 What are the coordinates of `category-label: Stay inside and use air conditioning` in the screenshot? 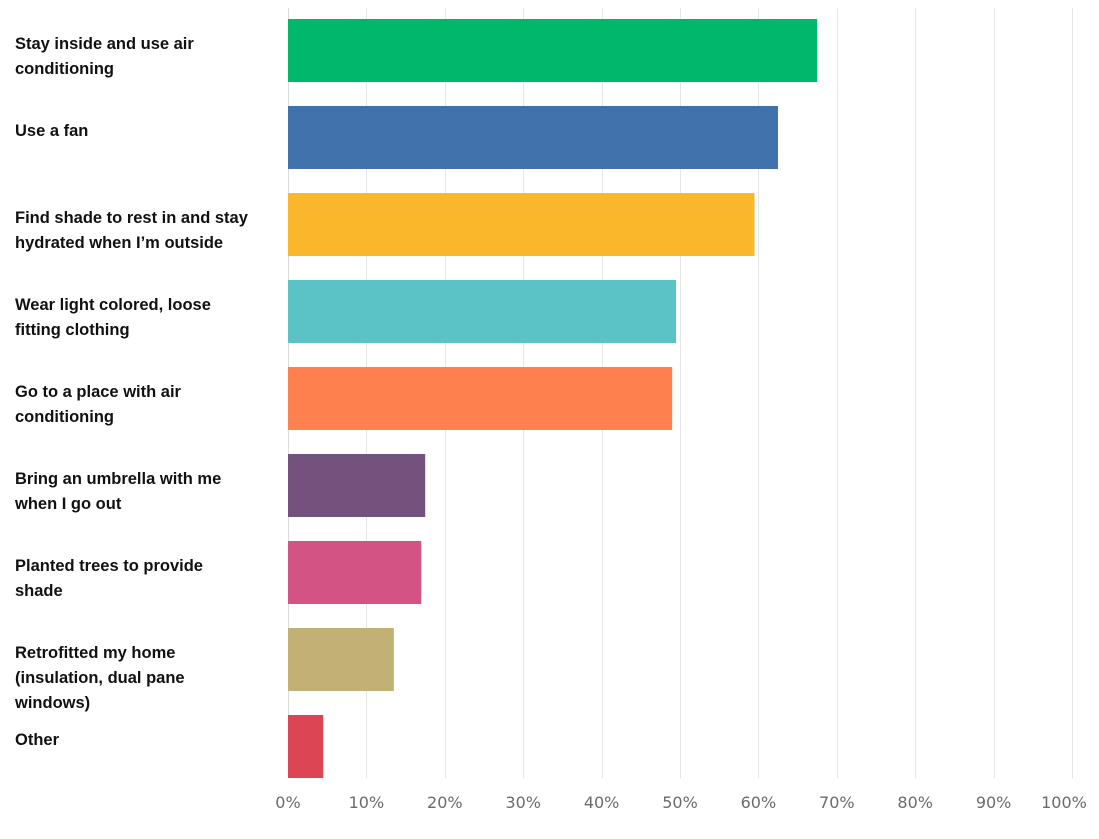 It's located at (104, 56).